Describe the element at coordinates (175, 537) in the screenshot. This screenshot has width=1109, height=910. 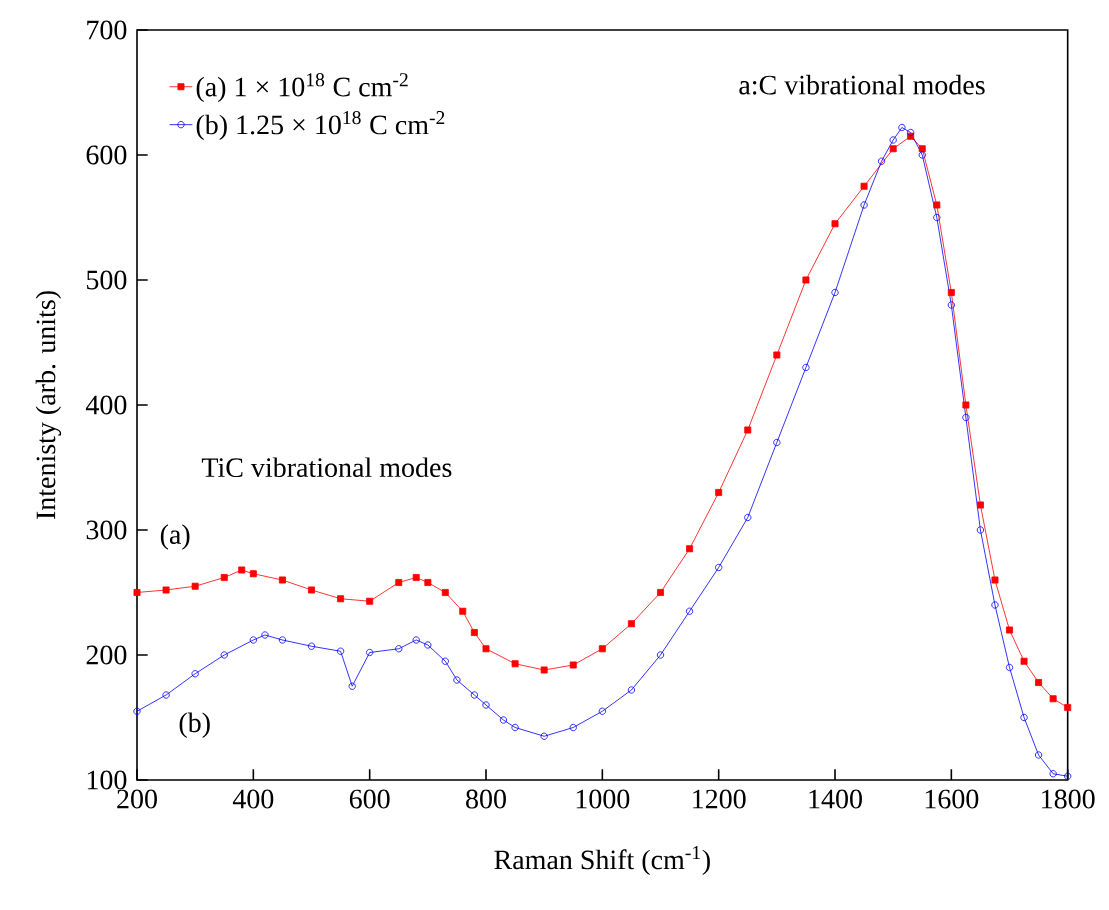
I see `annotation: (a)` at that location.